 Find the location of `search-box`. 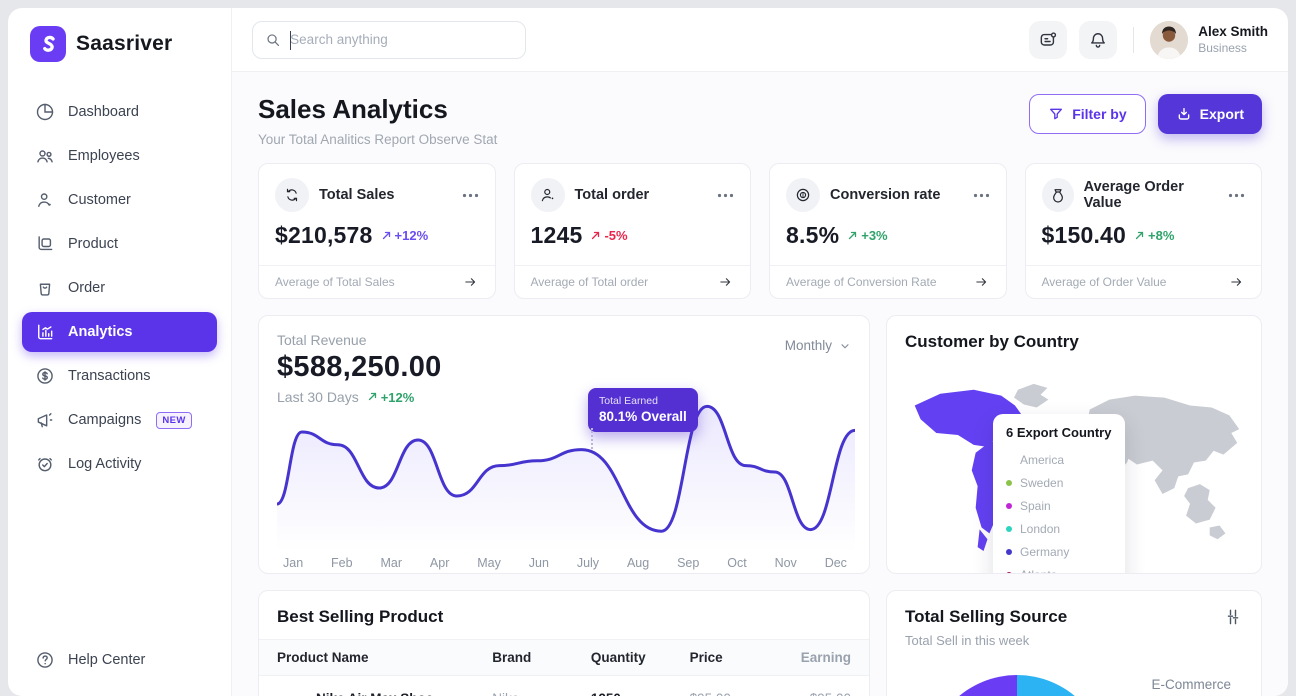

search-box is located at coordinates (389, 39).